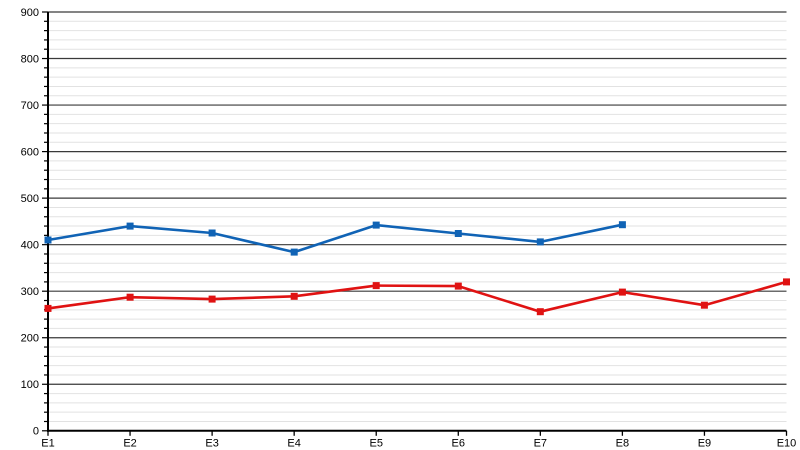 The image size is (800, 450). I want to click on y-axis-tick-label: 100, so click(30, 385).